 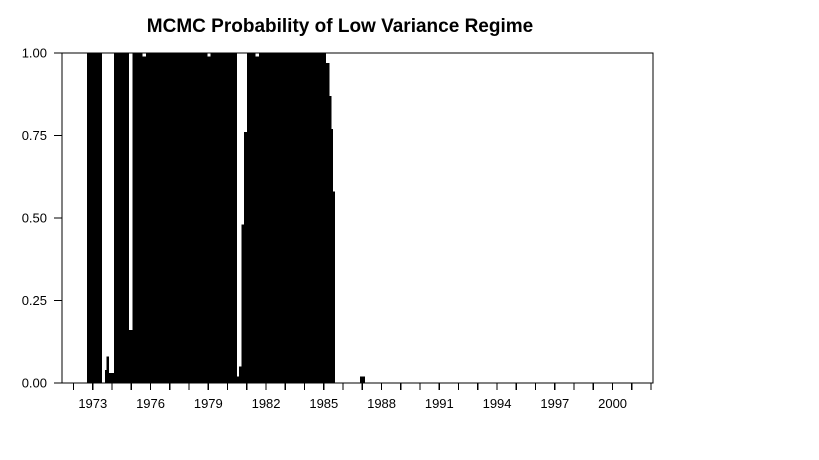 What do you see at coordinates (554, 403) in the screenshot?
I see `x-axis-tick-label: 1997` at bounding box center [554, 403].